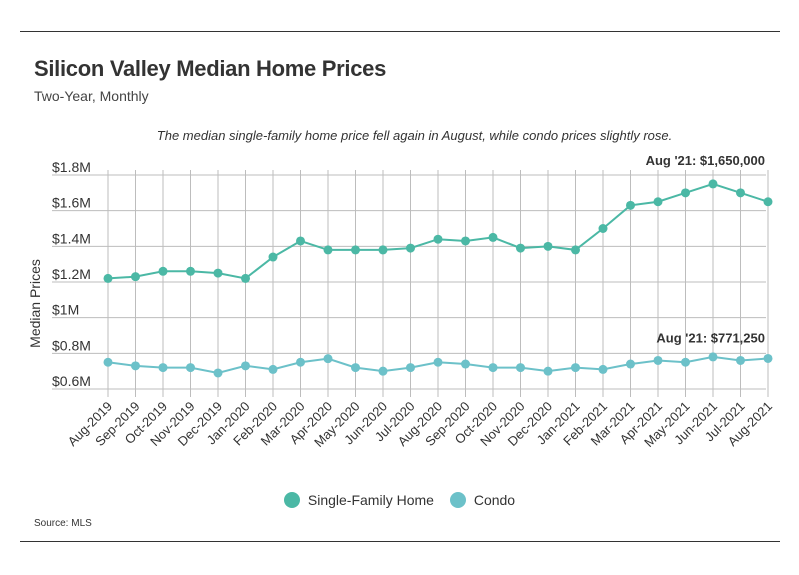 The height and width of the screenshot is (575, 799). Describe the element at coordinates (71, 345) in the screenshot. I see `y-tick-label: $0.8M` at that location.